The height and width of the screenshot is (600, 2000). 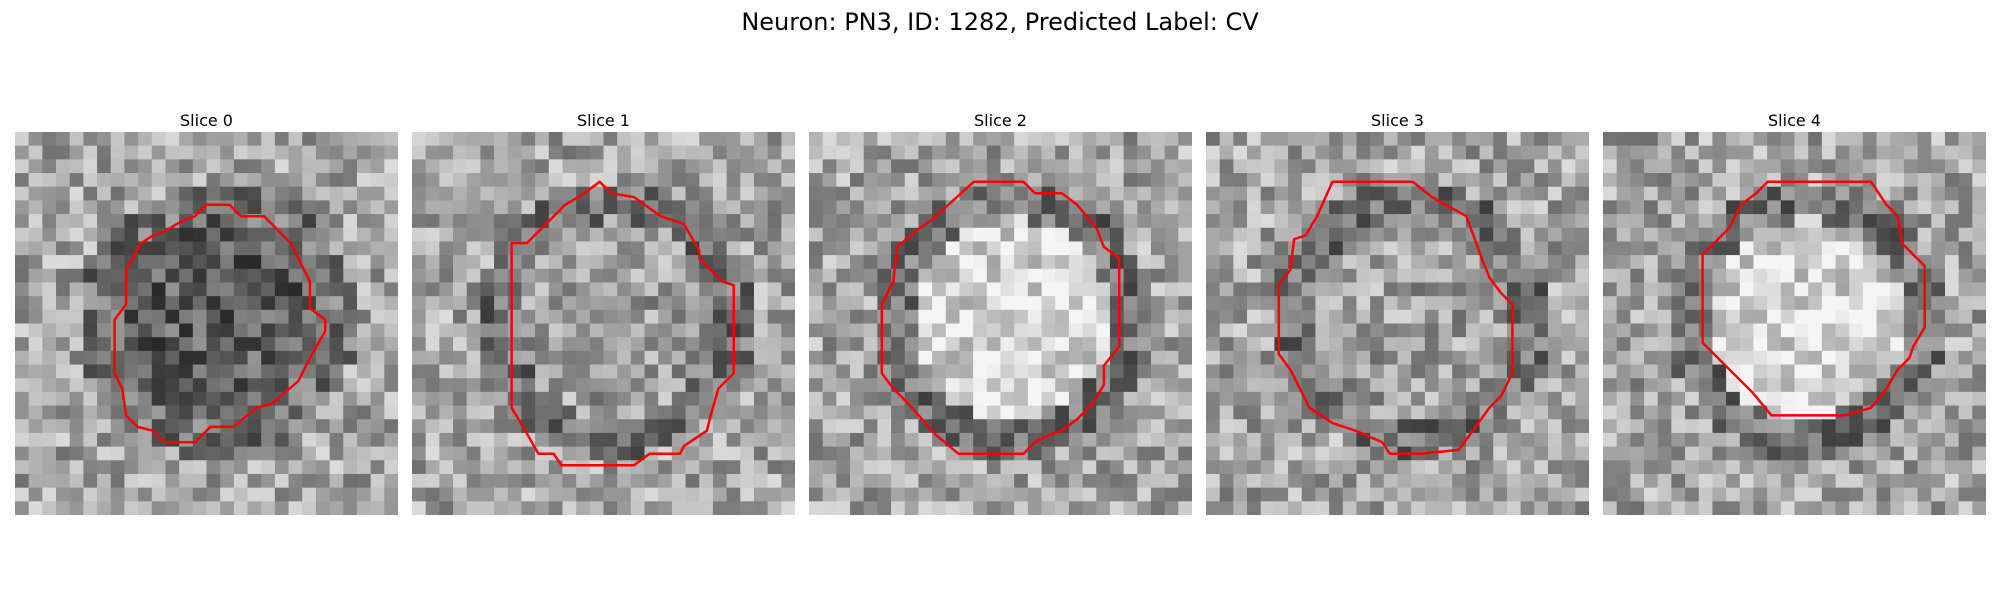 I want to click on slice-title: Slice 0, so click(x=206, y=120).